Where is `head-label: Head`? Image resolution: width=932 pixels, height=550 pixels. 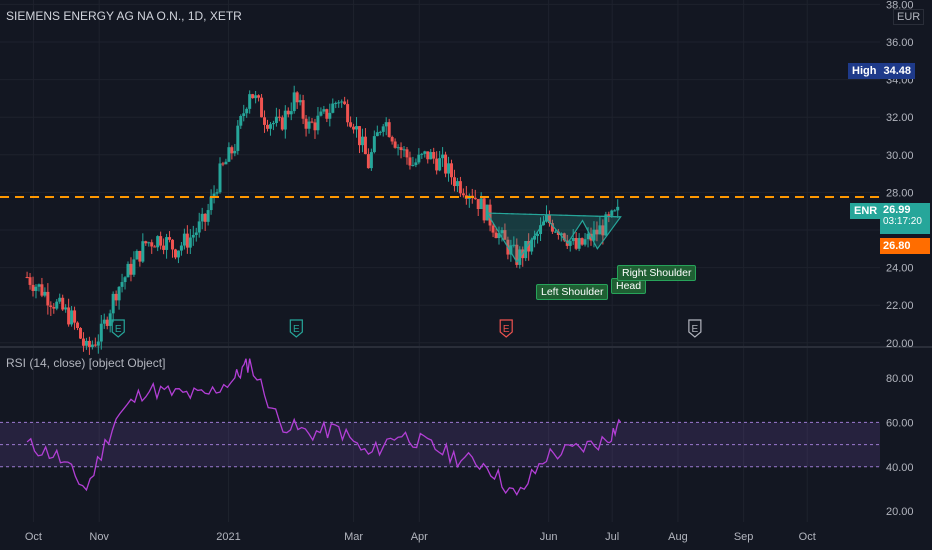
head-label: Head is located at coordinates (629, 286).